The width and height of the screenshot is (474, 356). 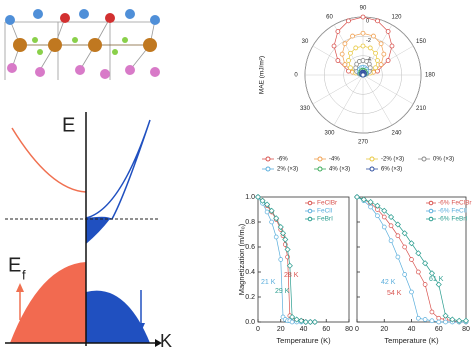 I want to click on y-axis-label: MAE (mJ/m²), so click(x=262, y=75).